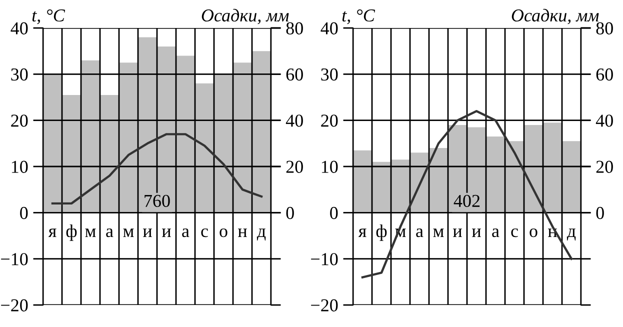  What do you see at coordinates (157, 169) in the screenshot?
I see `line-series` at bounding box center [157, 169].